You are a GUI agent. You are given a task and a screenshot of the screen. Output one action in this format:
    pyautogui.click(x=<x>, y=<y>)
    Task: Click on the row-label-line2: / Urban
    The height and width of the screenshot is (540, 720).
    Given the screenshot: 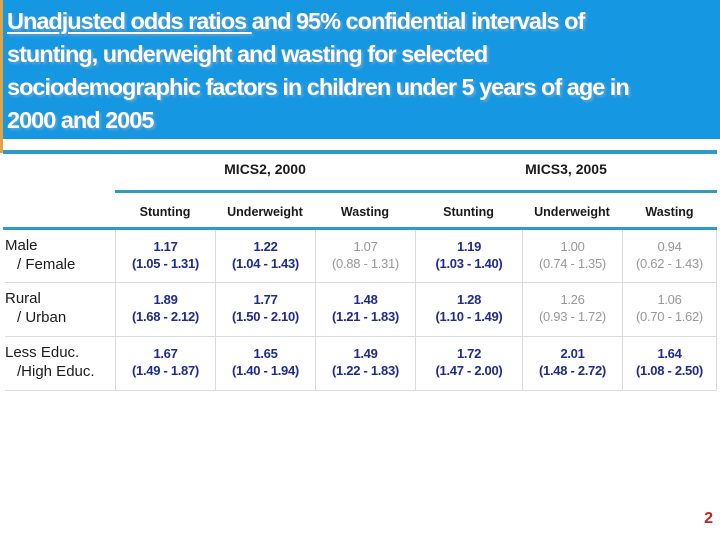 What is the action you would take?
    pyautogui.click(x=42, y=317)
    